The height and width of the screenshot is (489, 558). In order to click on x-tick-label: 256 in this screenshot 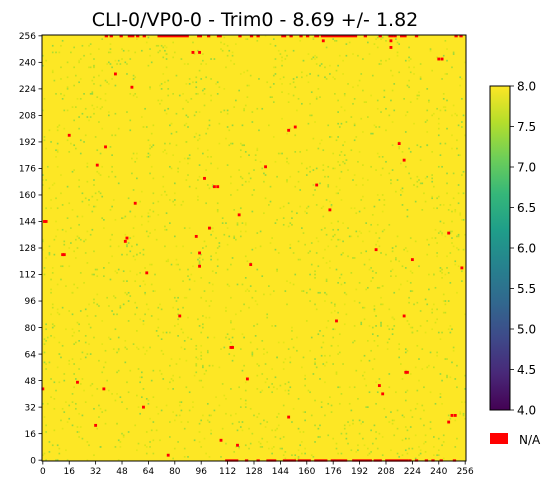, I will do `click(465, 472)`.